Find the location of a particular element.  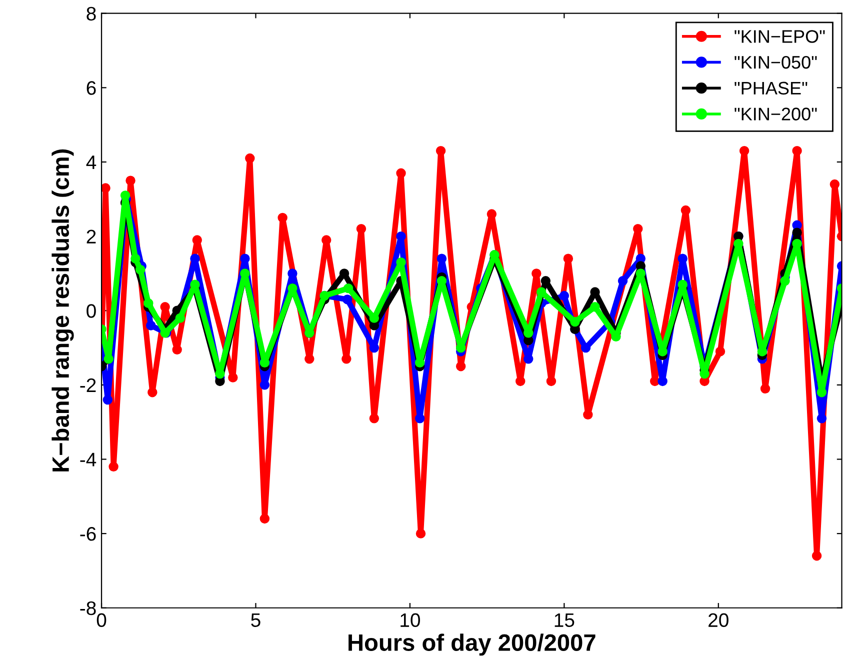

legend-label: "PHASE" is located at coordinates (771, 88).